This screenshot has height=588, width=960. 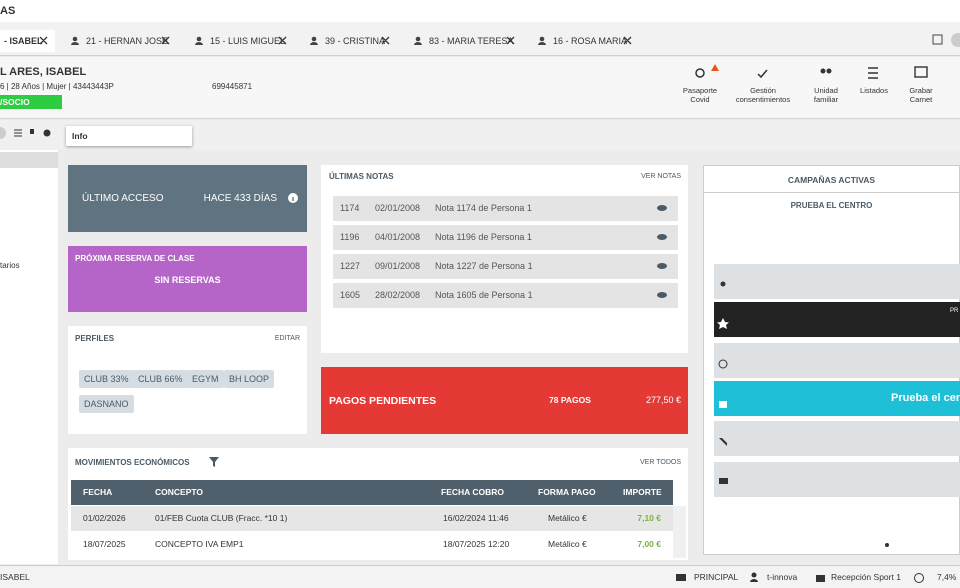 I want to click on label: Nota 1227 de Persona 1, so click(x=484, y=266).